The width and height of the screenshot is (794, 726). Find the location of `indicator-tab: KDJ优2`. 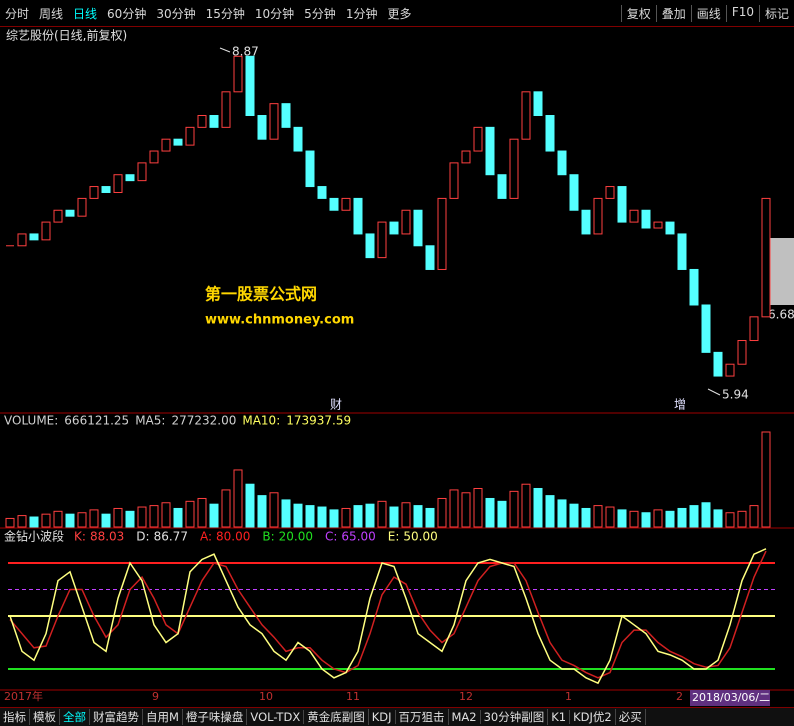

indicator-tab: KDJ优2 is located at coordinates (593, 717).